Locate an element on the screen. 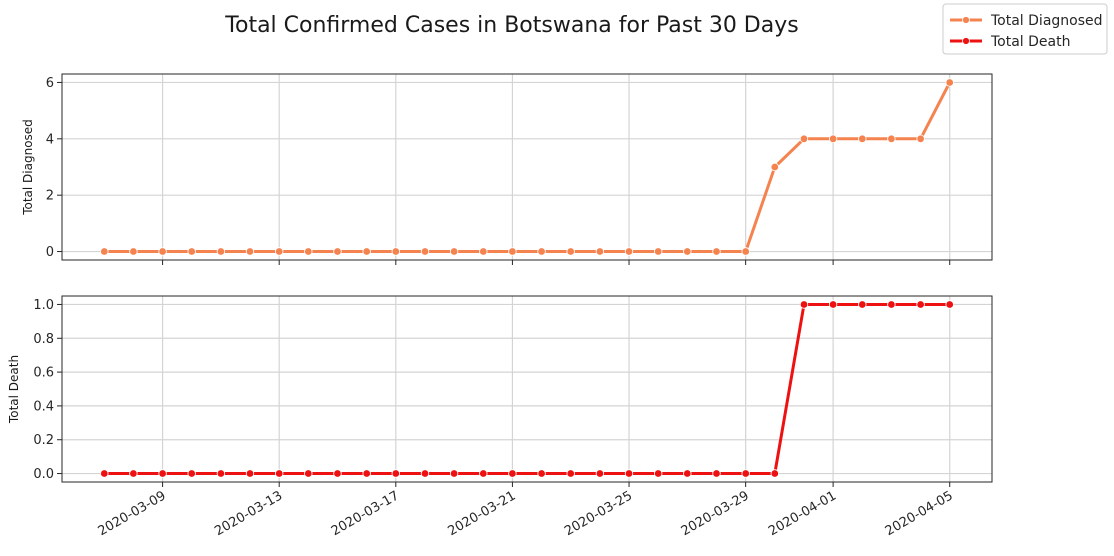 The image size is (1114, 556). y-tick-label: 1.0 is located at coordinates (43, 305).